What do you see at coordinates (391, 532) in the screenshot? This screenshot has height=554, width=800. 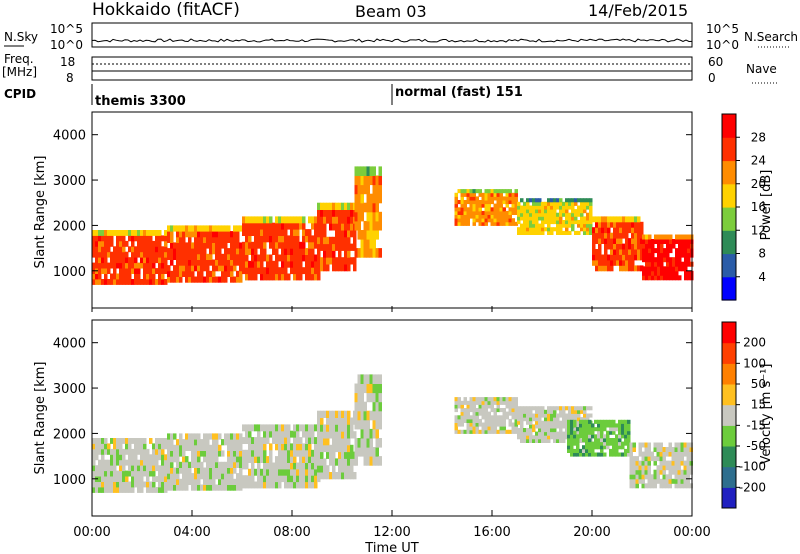 I see `x-tick-label: 12:00` at bounding box center [391, 532].